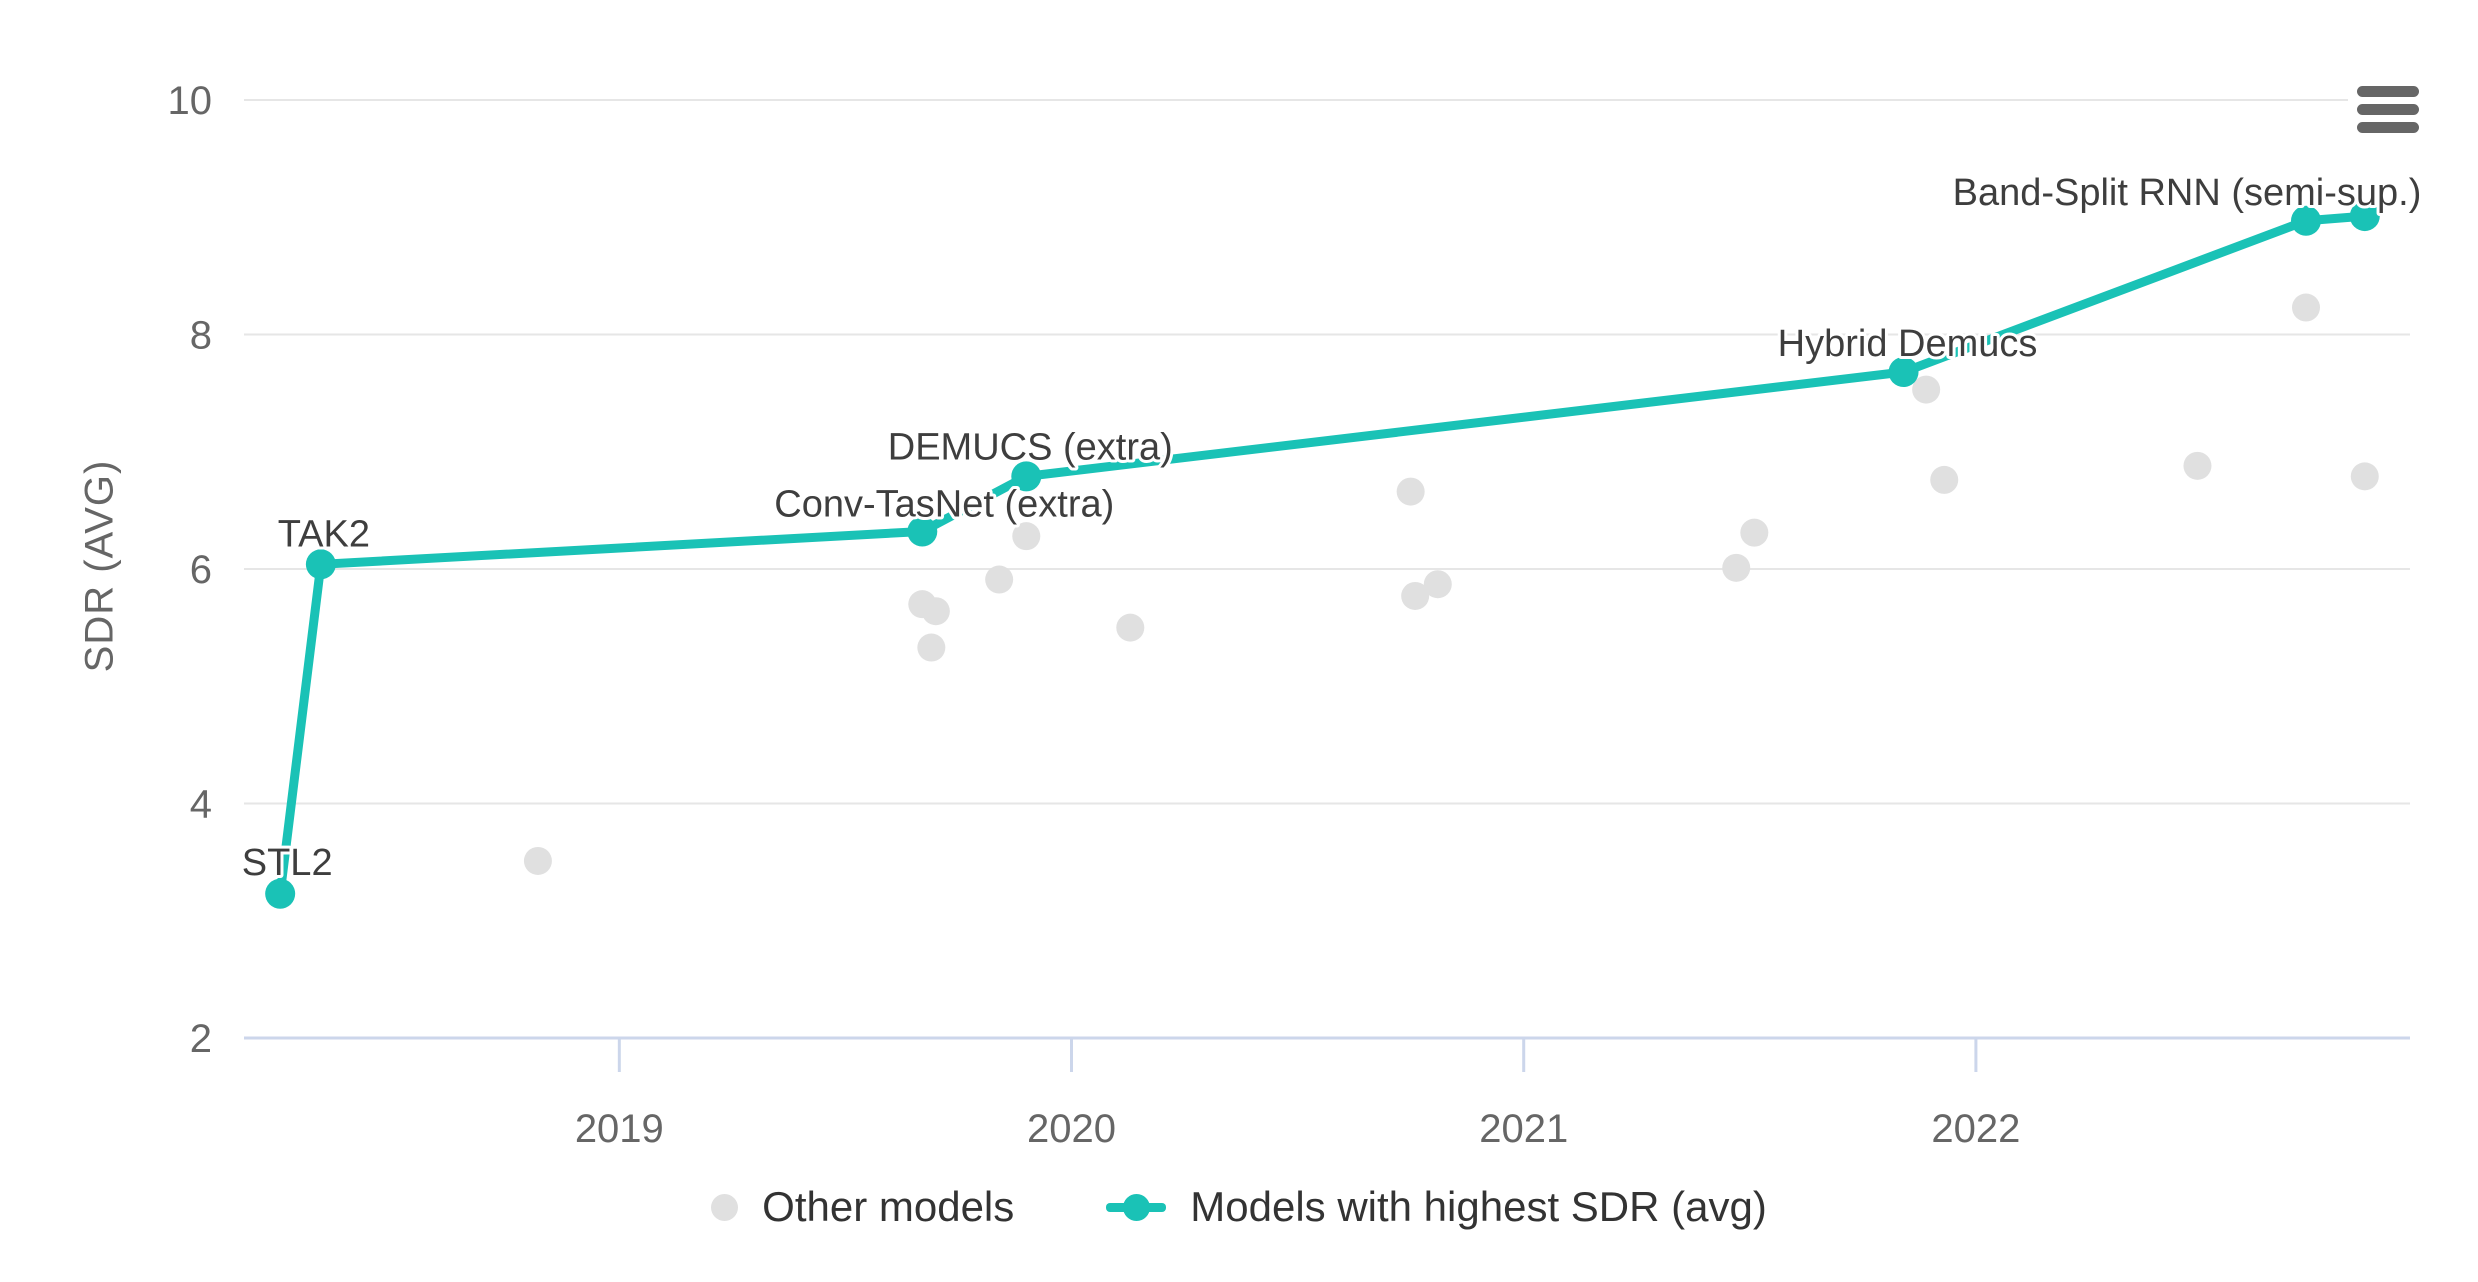 This screenshot has width=2478, height=1282. Describe the element at coordinates (201, 336) in the screenshot. I see `y-tick-label-8: 8` at that location.